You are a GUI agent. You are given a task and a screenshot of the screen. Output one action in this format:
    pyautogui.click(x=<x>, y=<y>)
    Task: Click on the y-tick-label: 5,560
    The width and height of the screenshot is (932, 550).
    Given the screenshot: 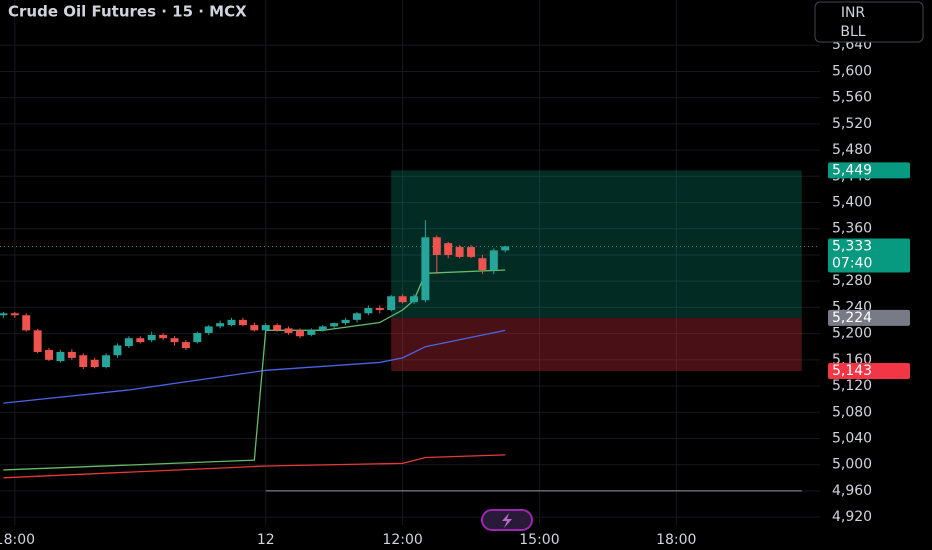 What is the action you would take?
    pyautogui.click(x=852, y=98)
    